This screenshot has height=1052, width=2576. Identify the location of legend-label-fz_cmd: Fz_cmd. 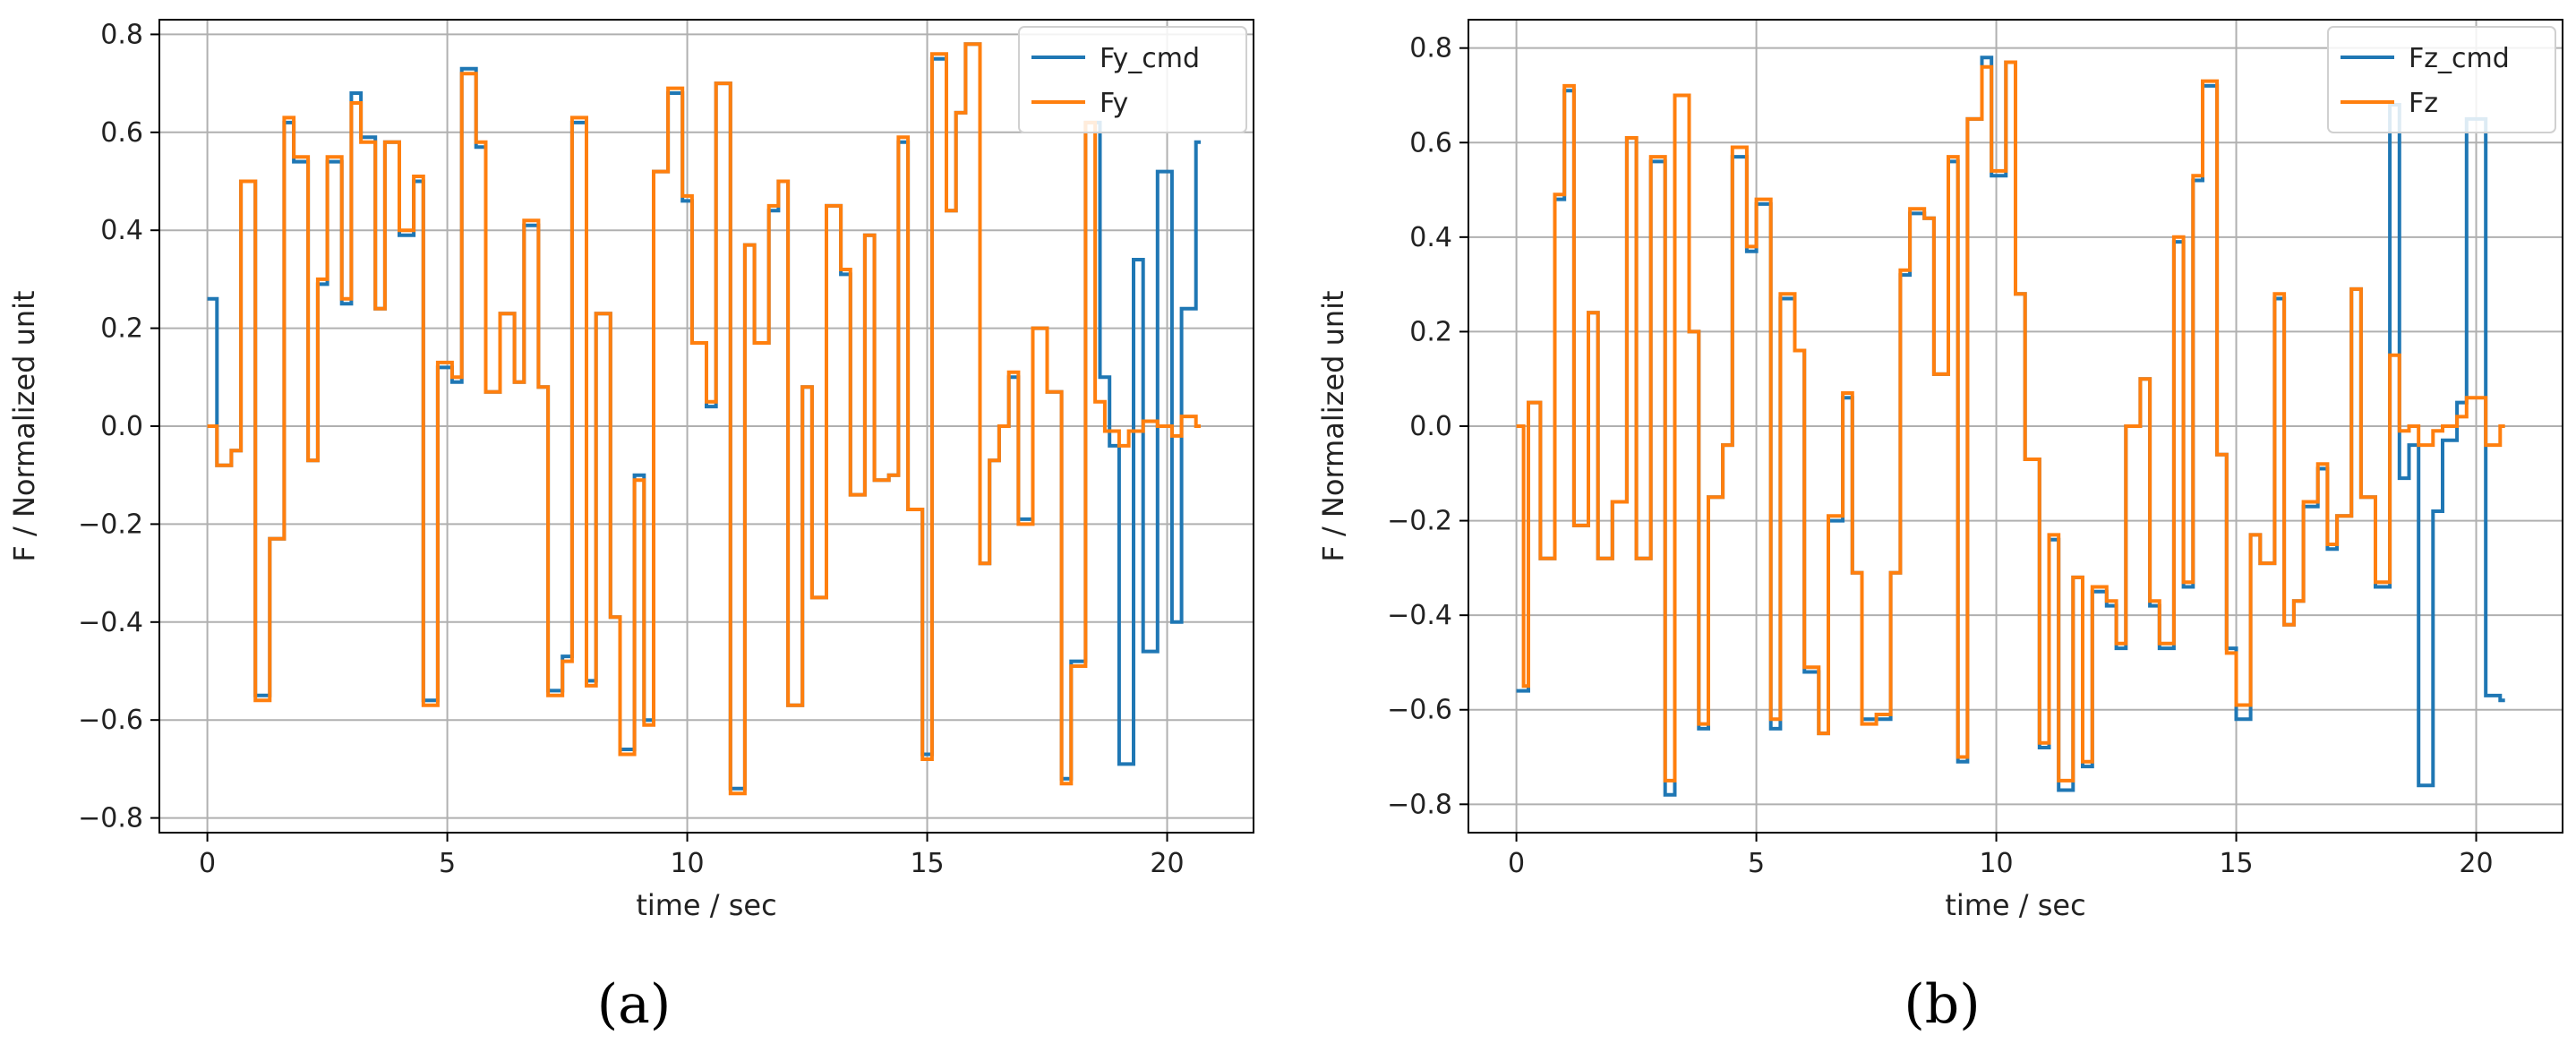
(2459, 59).